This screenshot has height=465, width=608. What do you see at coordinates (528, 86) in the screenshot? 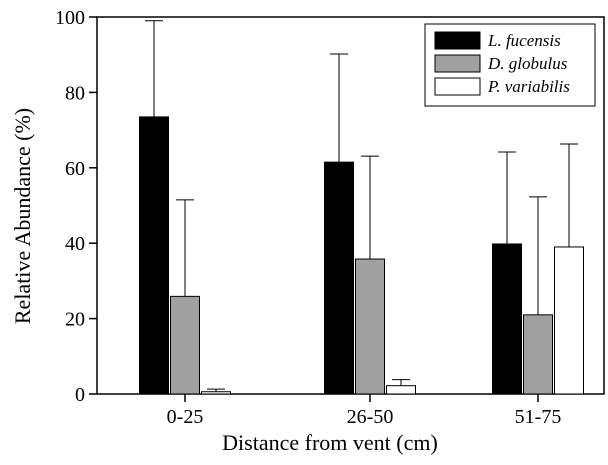
I see `legend-label: P. variabilis` at bounding box center [528, 86].